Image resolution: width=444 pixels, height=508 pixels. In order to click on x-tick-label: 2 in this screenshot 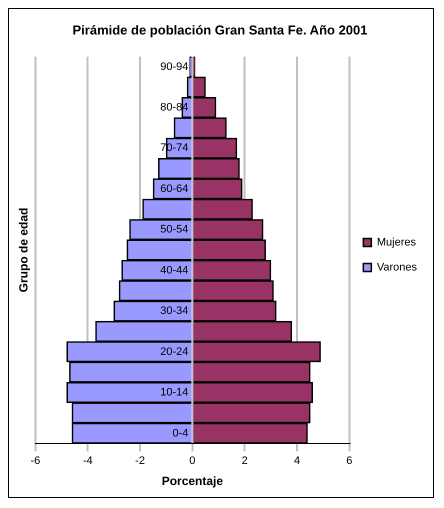, I will do `click(245, 461)`.